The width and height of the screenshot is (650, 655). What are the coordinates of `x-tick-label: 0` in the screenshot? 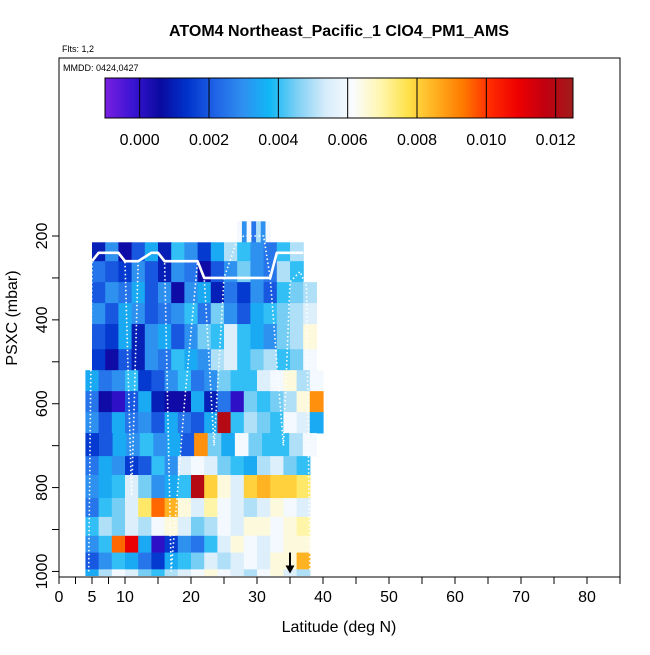 It's located at (59, 597).